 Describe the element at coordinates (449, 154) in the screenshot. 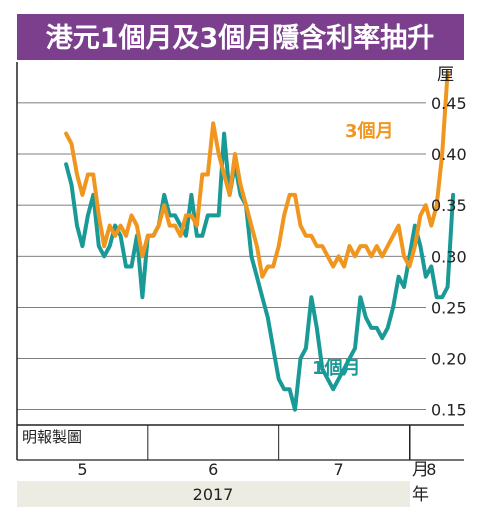

I see `y-tick-label: 0.40` at that location.